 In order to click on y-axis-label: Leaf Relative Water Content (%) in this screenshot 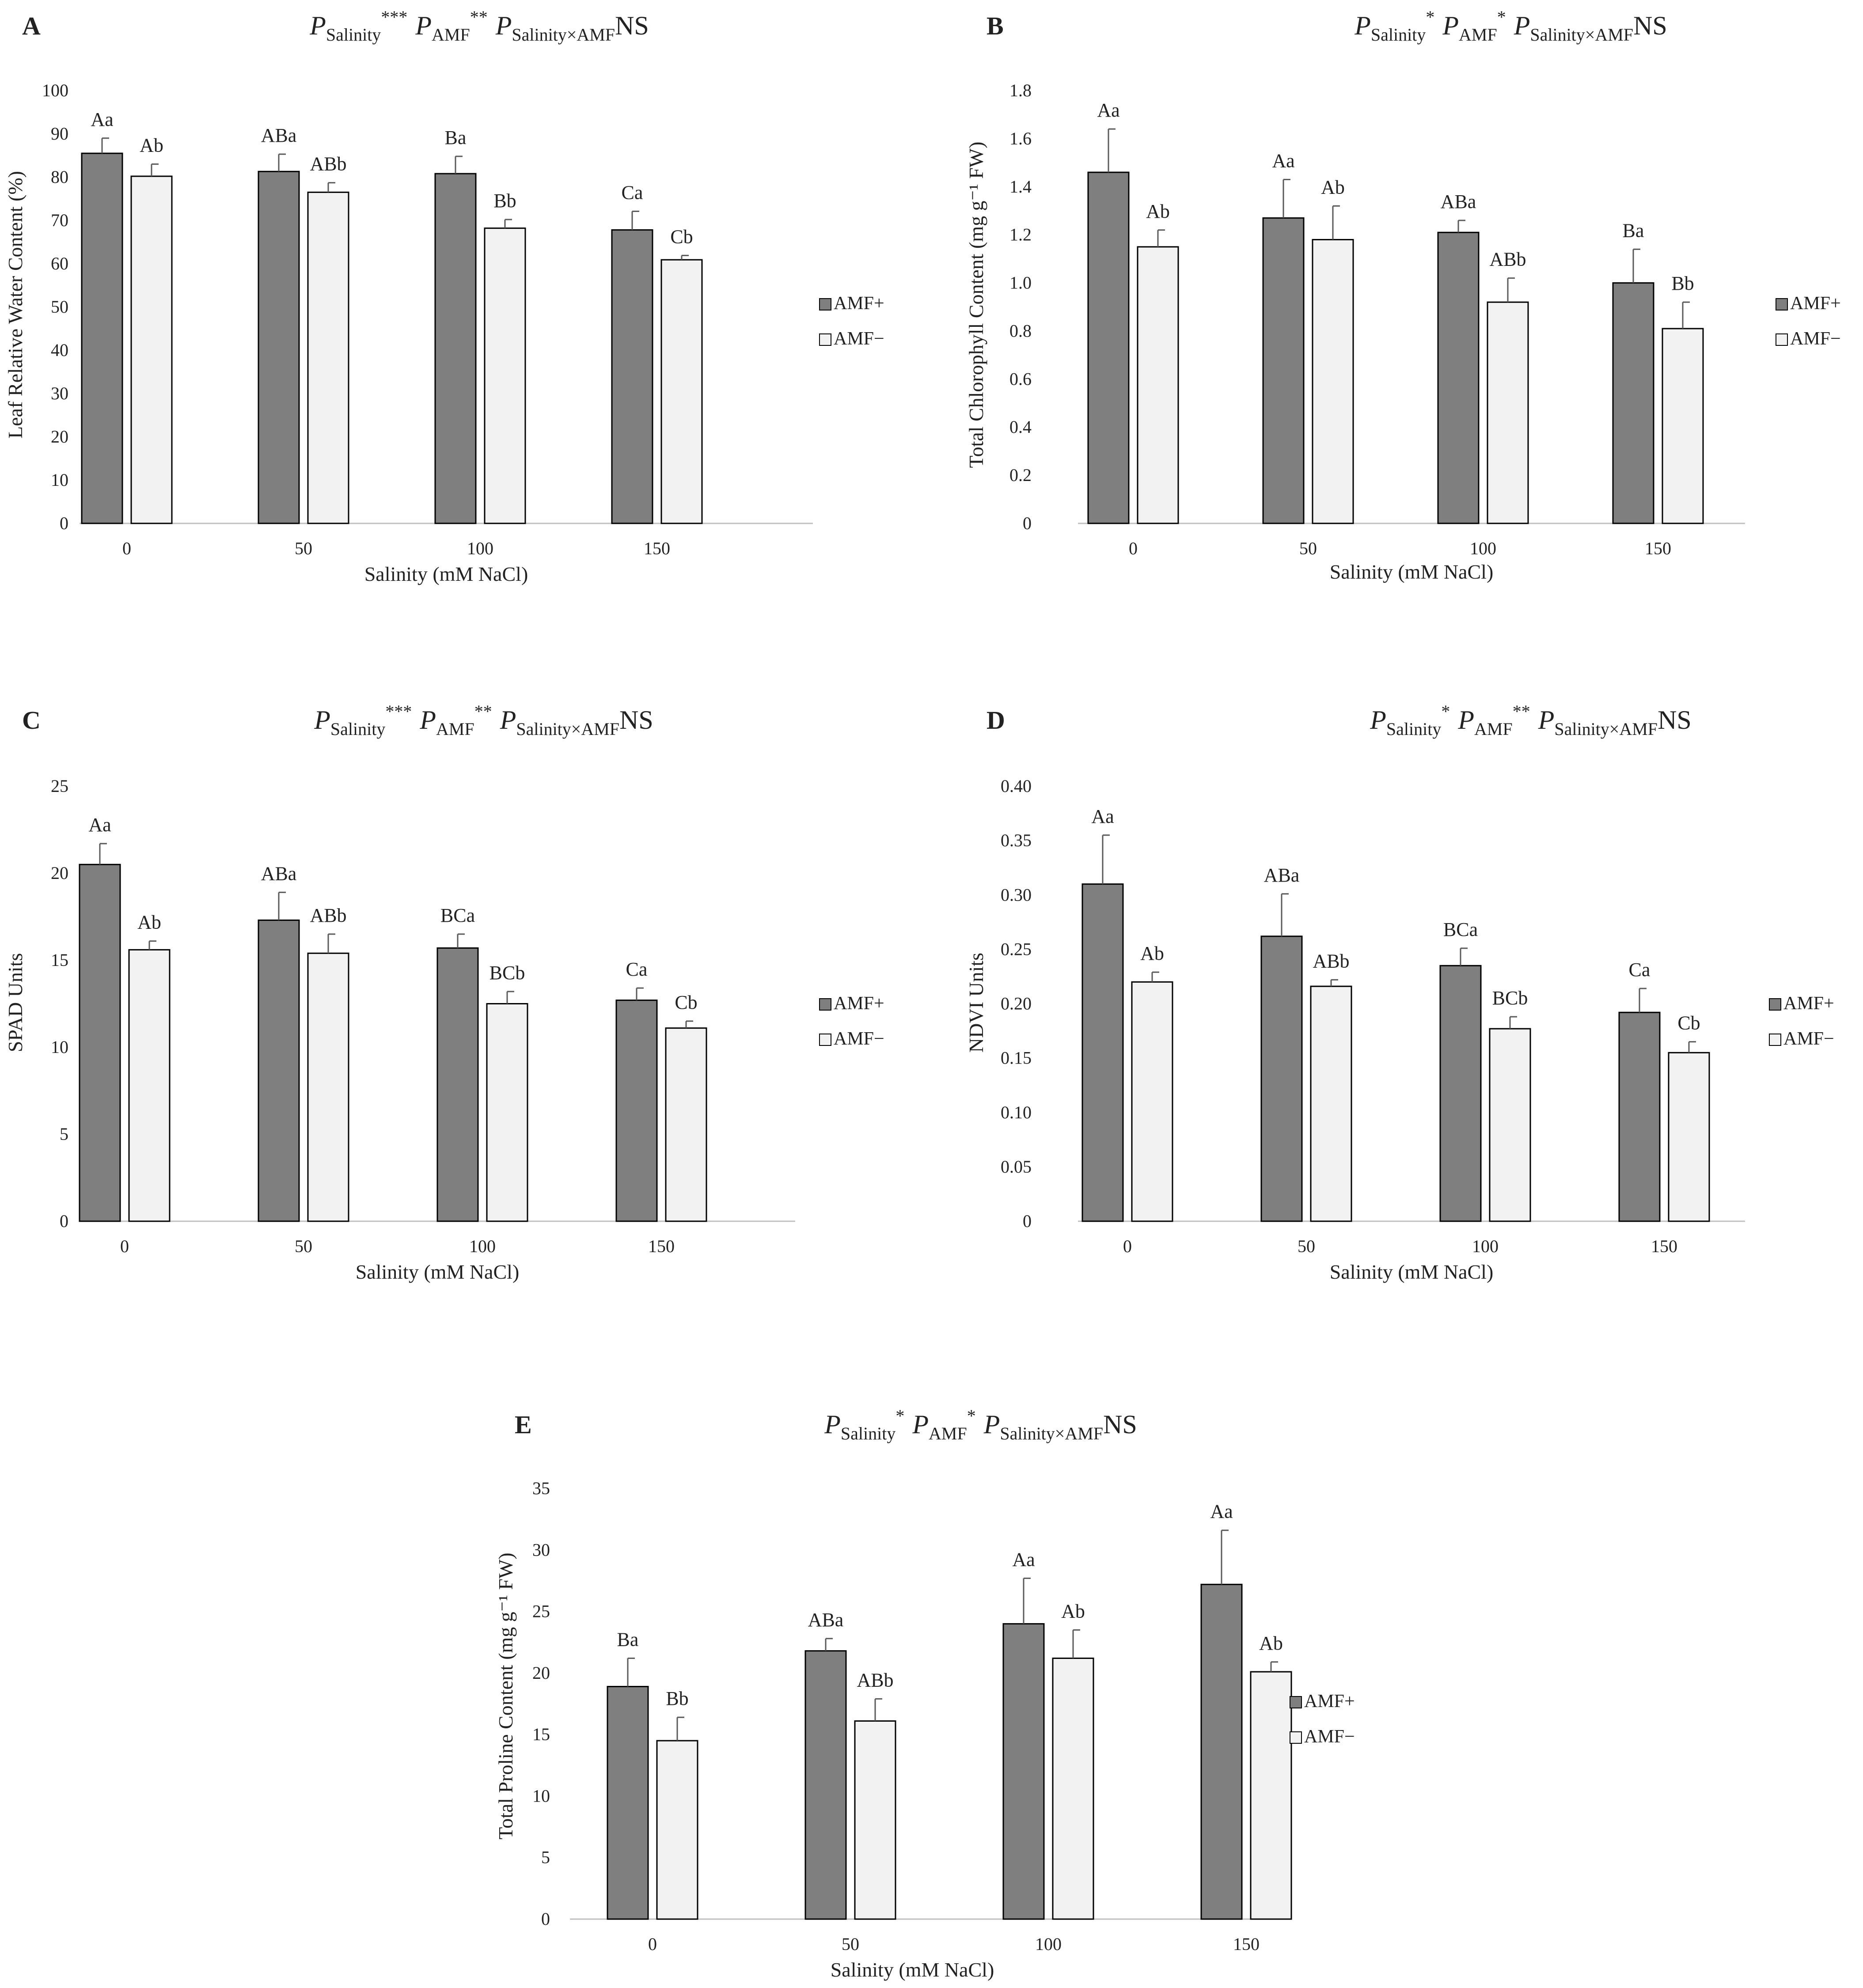, I will do `click(15, 305)`.